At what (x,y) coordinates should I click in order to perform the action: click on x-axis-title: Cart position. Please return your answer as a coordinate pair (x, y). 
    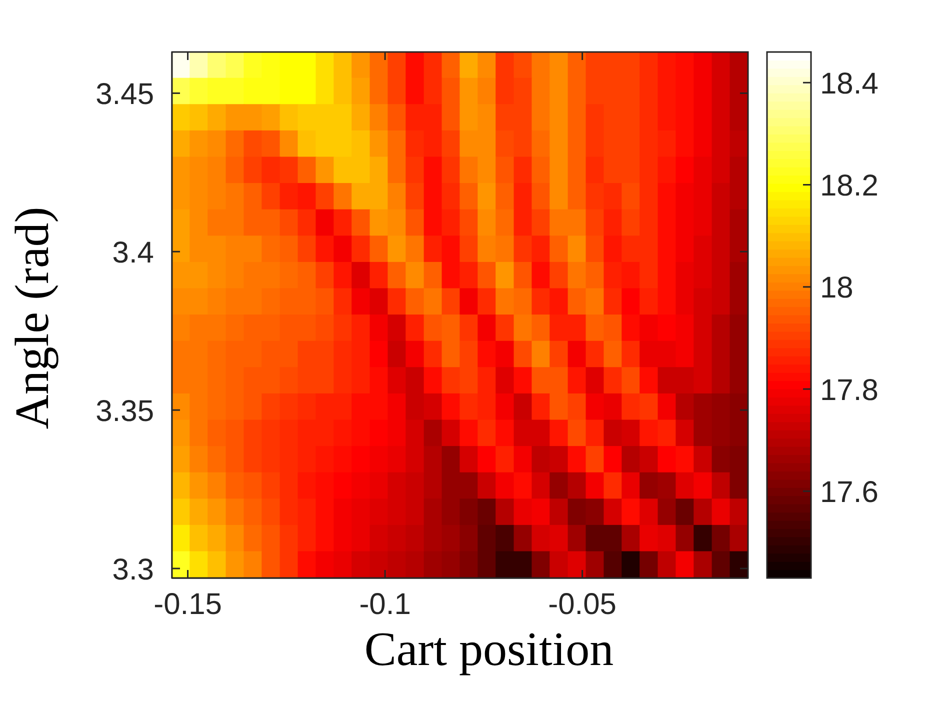
    Looking at the image, I should click on (489, 649).